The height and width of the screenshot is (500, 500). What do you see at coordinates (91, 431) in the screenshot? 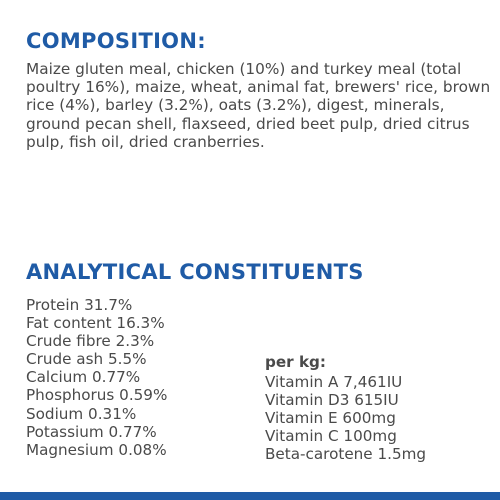
I see `constituent-item: Potassium 0.77%` at bounding box center [91, 431].